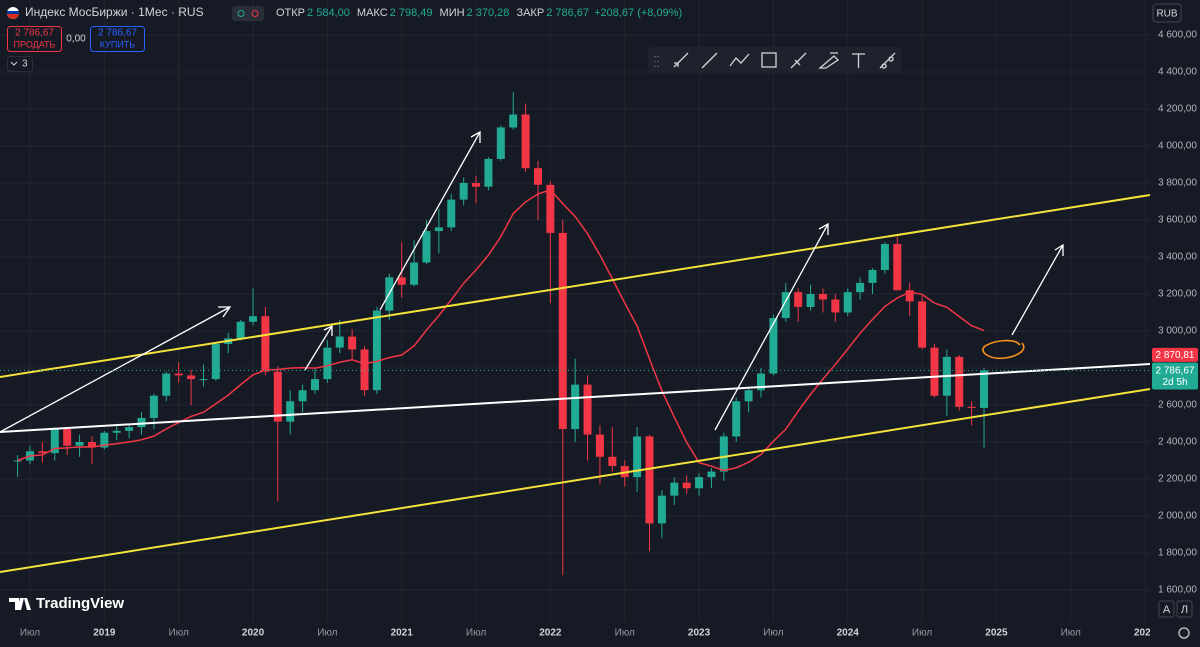  What do you see at coordinates (887, 60) in the screenshot?
I see `tool-measure` at bounding box center [887, 60].